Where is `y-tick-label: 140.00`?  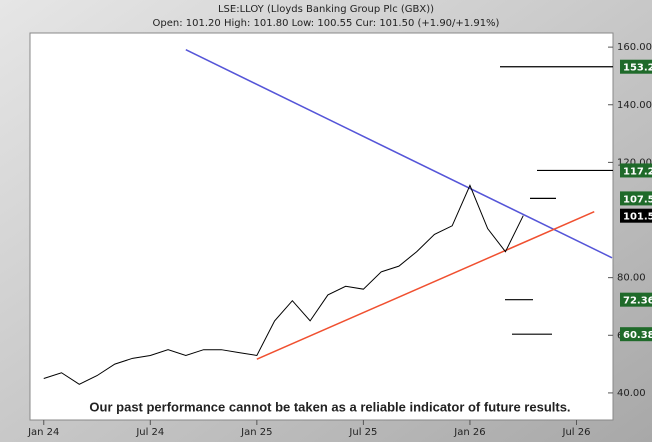
y-tick-label: 140.00 is located at coordinates (634, 105).